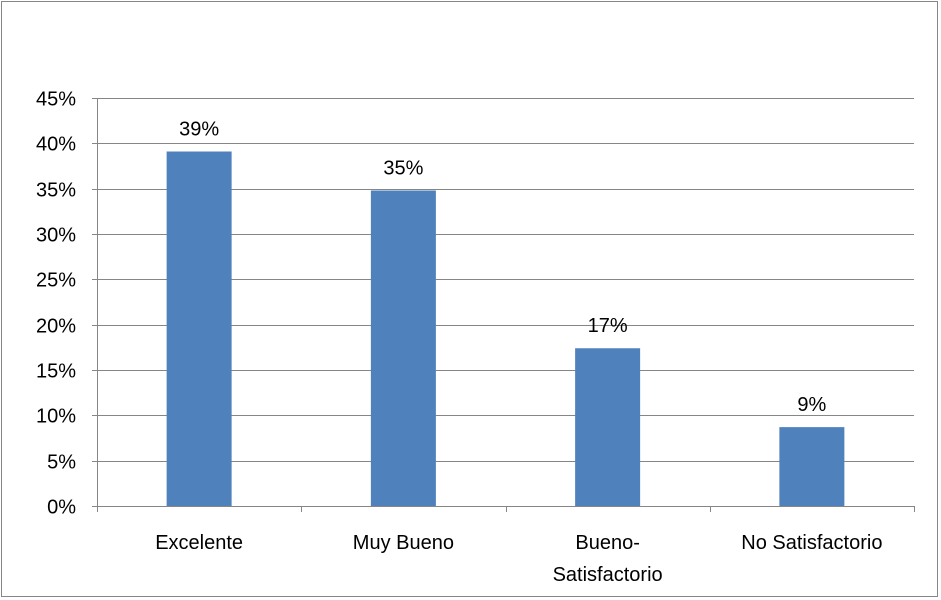 The height and width of the screenshot is (600, 941). Describe the element at coordinates (56, 191) in the screenshot. I see `y-tick-label: 35%` at that location.